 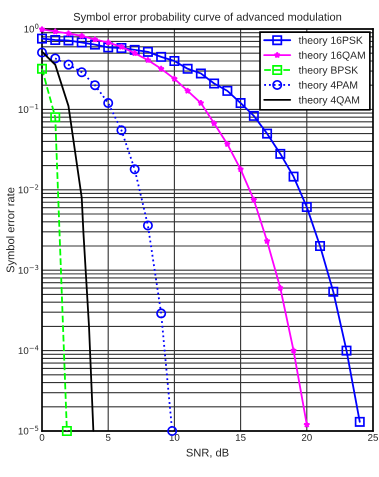 What do you see at coordinates (28, 349) in the screenshot?
I see `y-tick-label: 10$^{−4}$` at bounding box center [28, 349].